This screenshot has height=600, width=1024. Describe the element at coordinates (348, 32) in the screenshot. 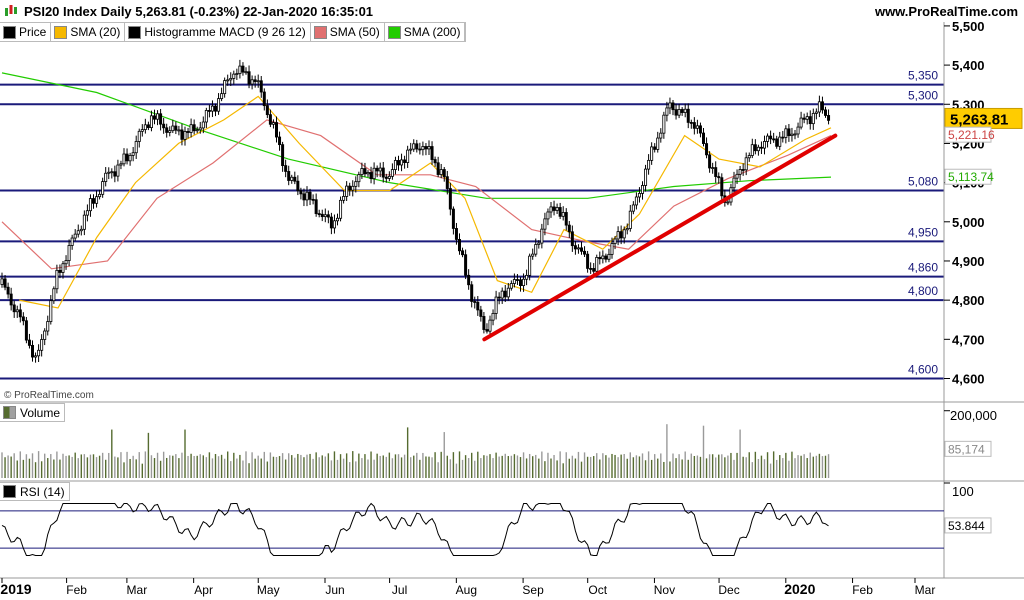

I see `legend-item: SMA (50)` at that location.